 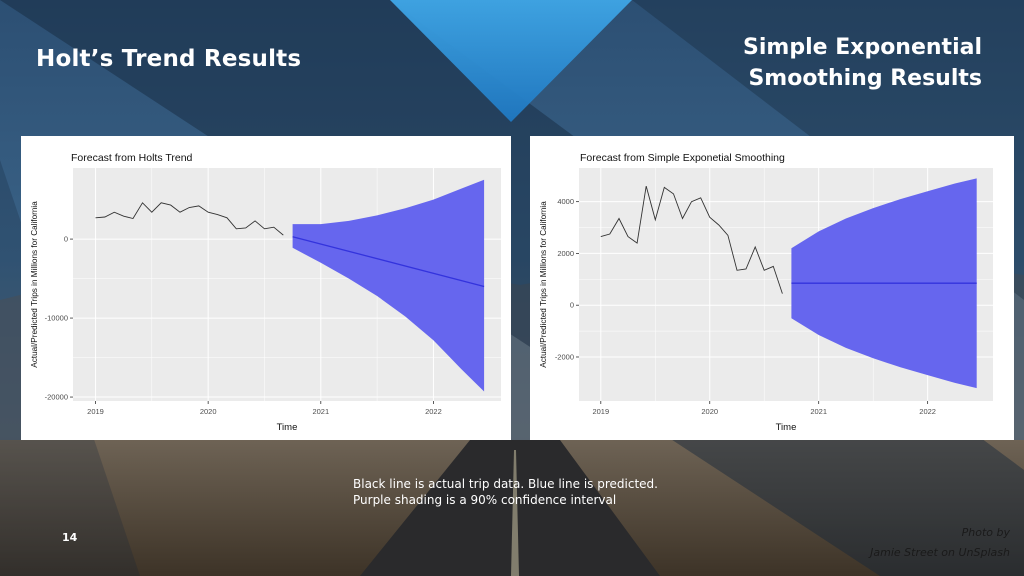 I want to click on y-tick-label: -10000, so click(x=56, y=318).